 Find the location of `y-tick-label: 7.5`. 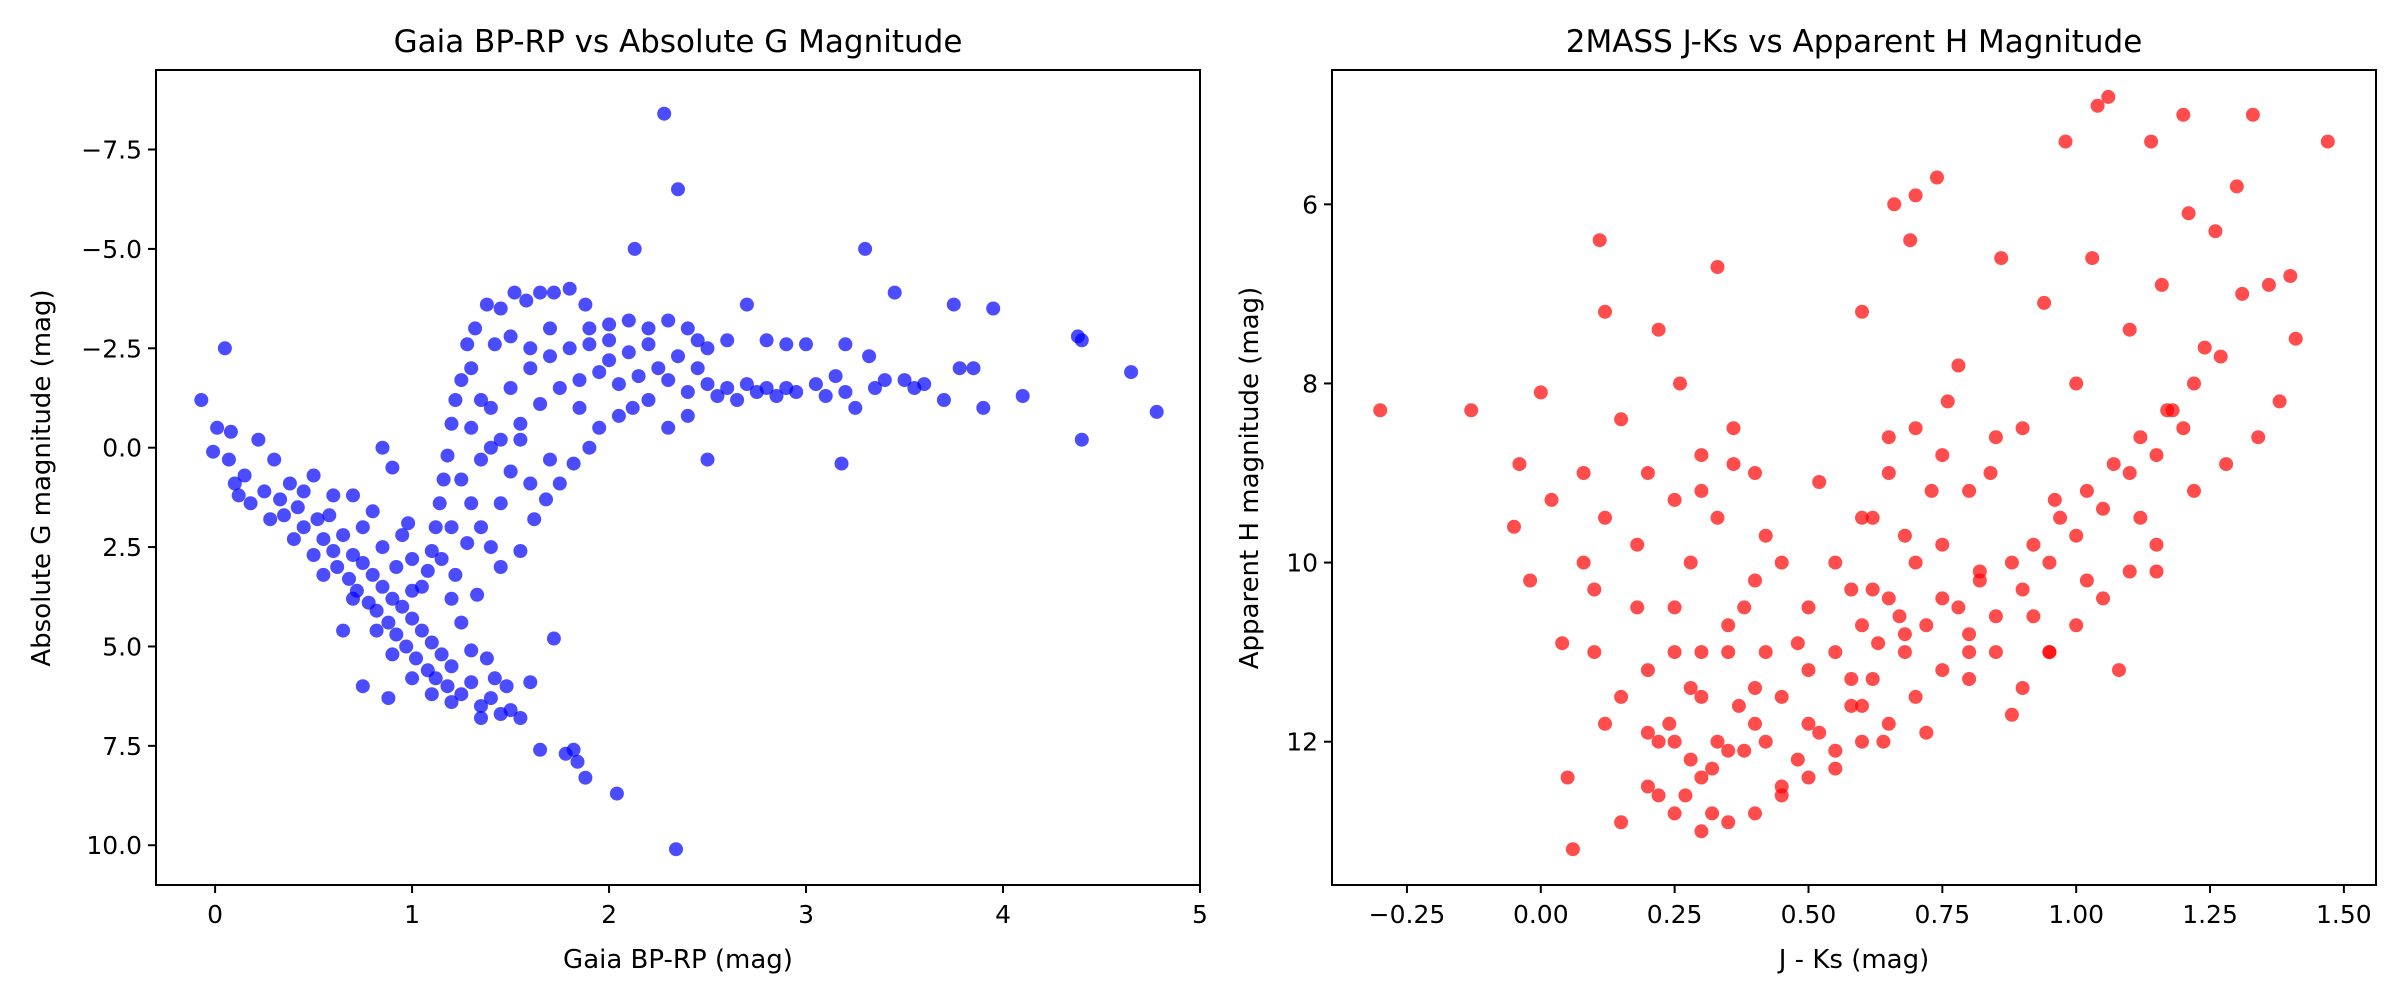

y-tick-label: 7.5 is located at coordinates (122, 746).